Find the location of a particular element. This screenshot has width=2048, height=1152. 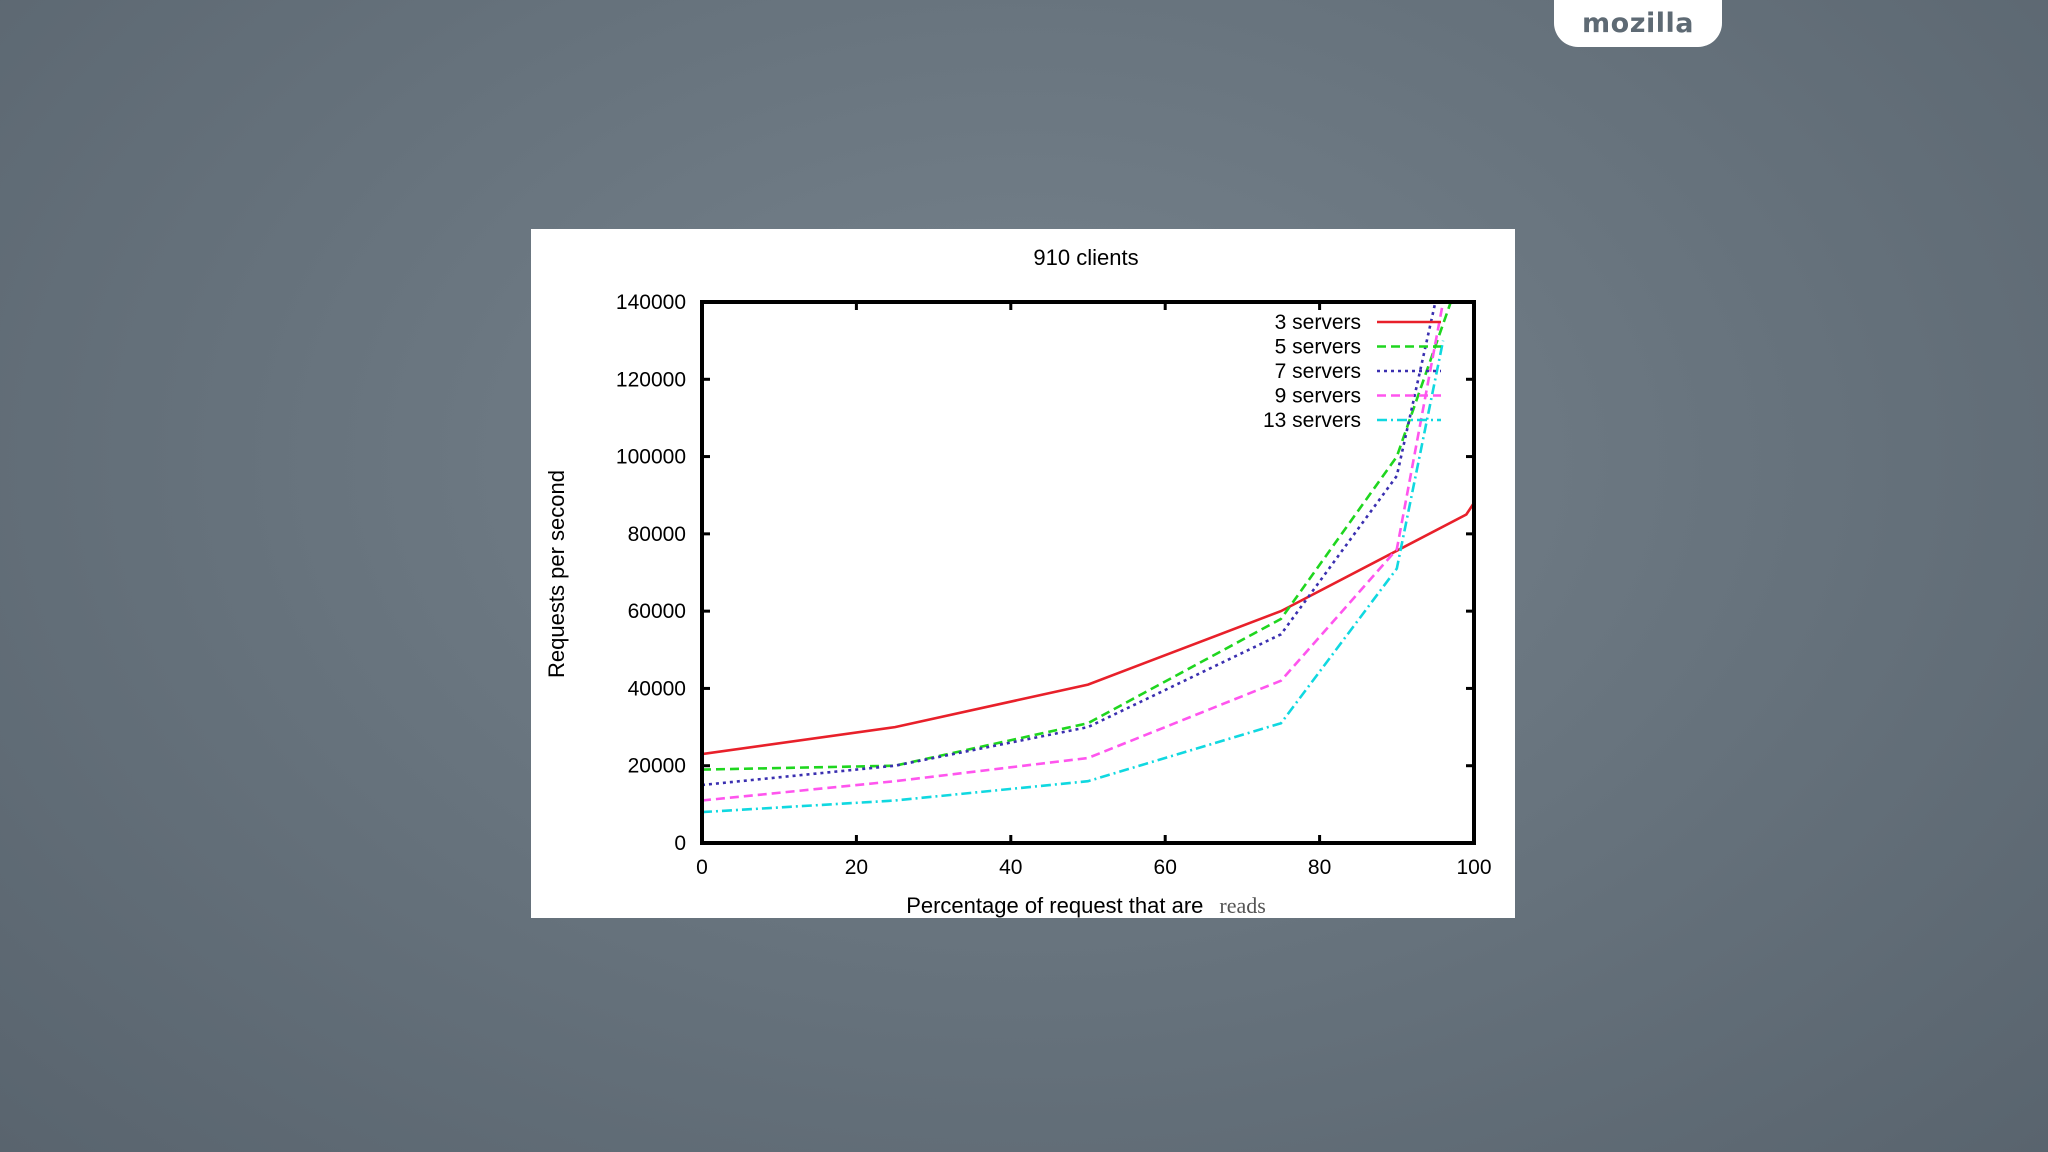

series-line-5-servers is located at coordinates (1077, 536).